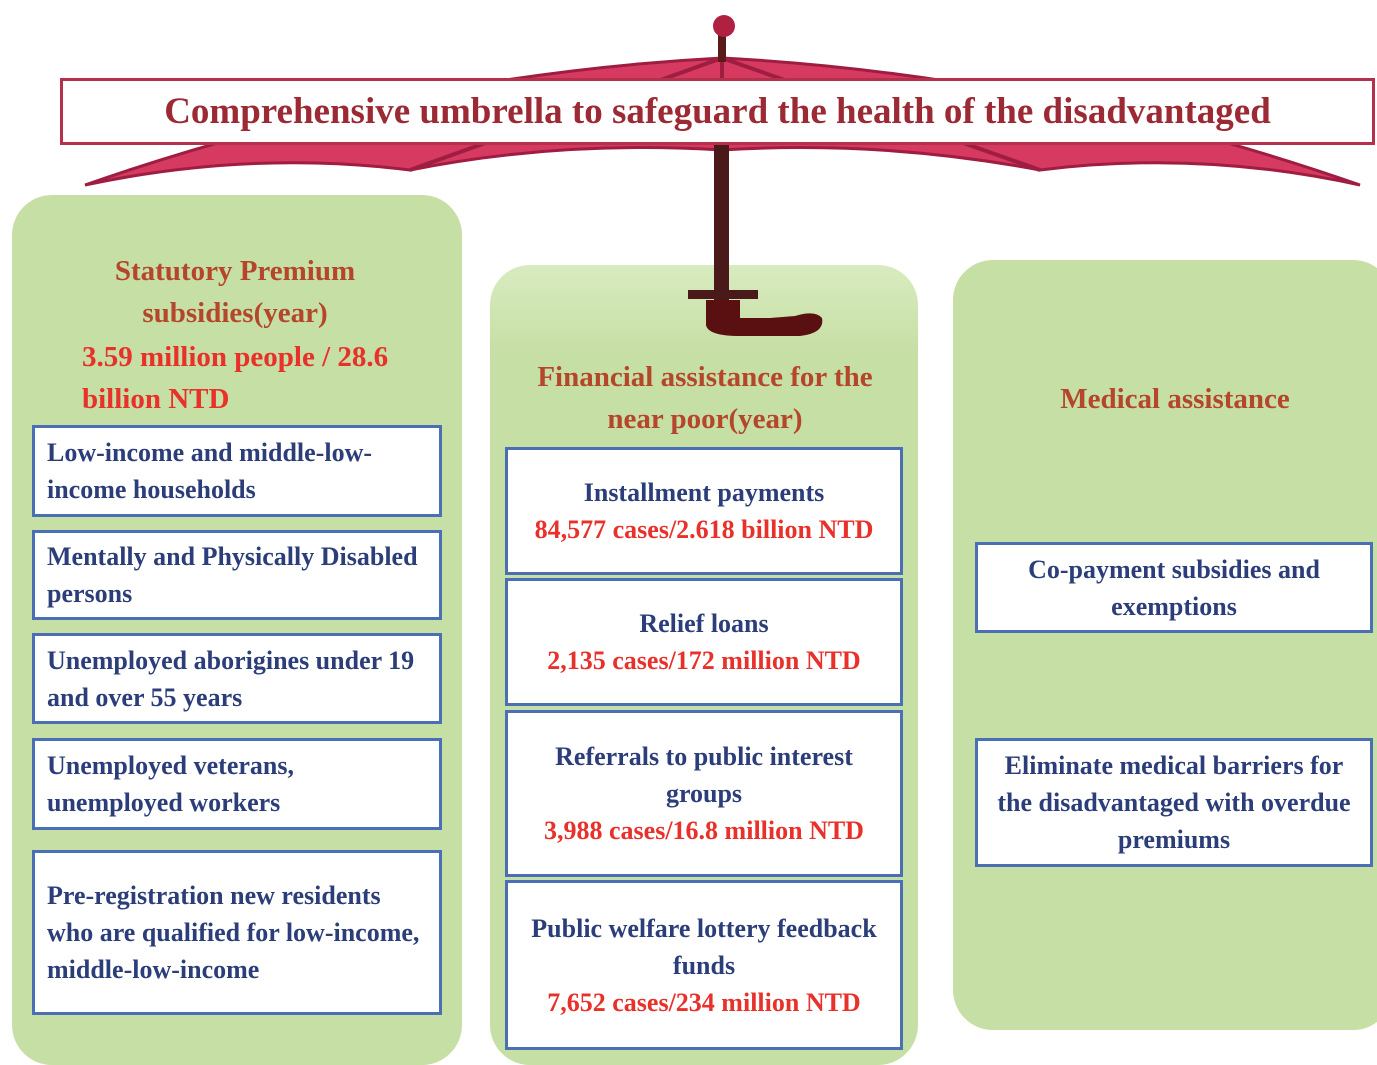  I want to click on item-box: Co-payment subsidies and exemptions, so click(1174, 587).